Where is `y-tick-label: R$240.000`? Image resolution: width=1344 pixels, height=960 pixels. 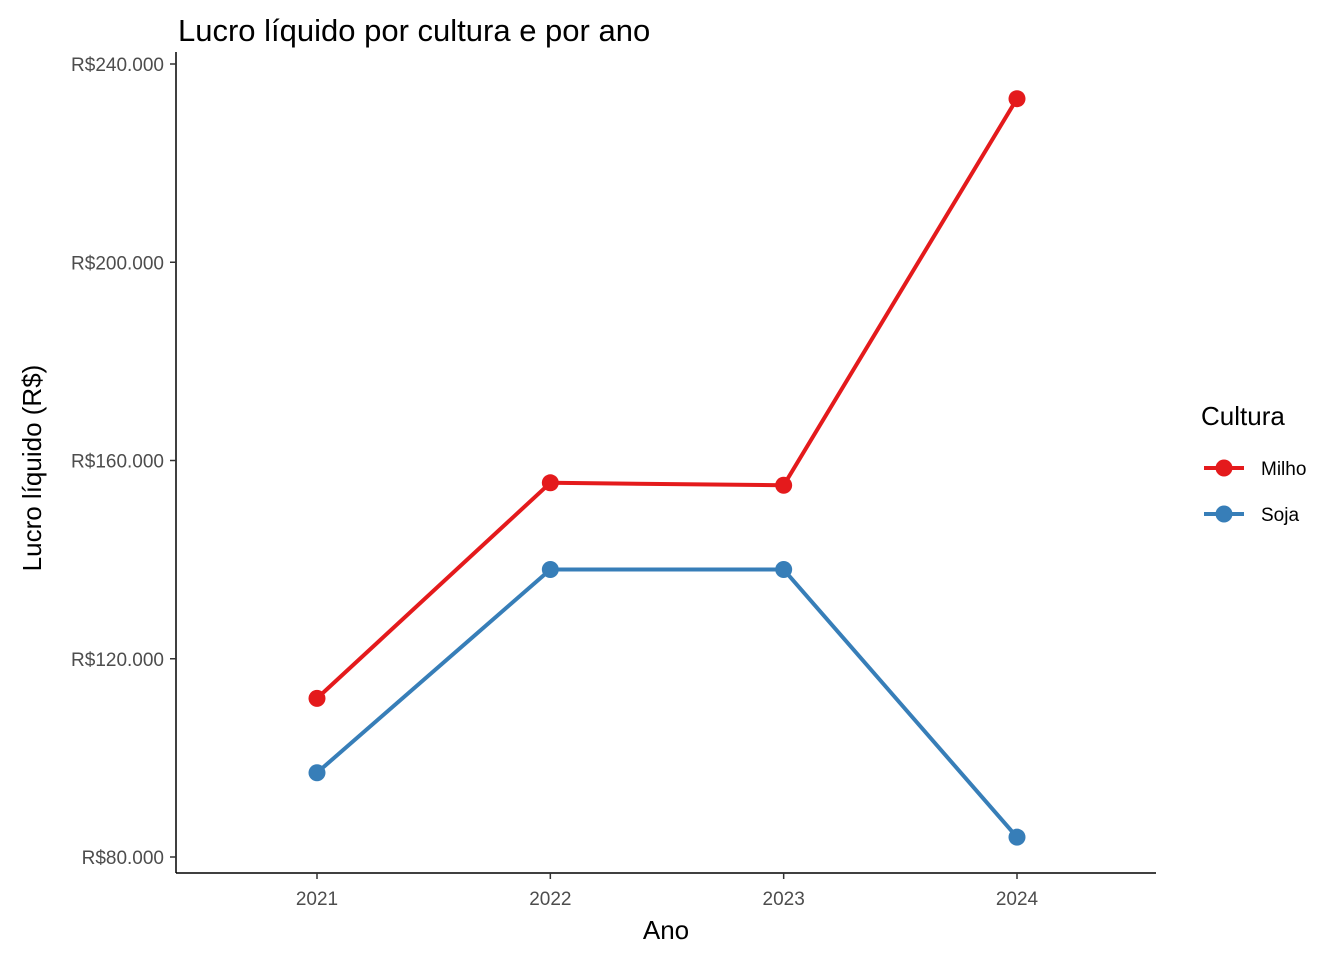
y-tick-label: R$240.000 is located at coordinates (117, 65).